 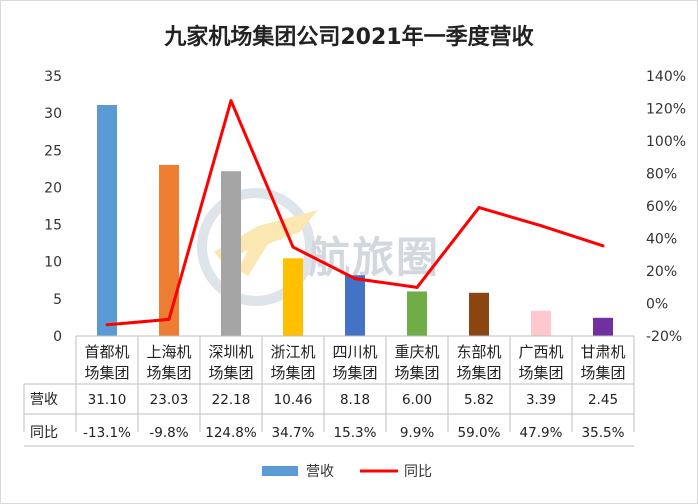 What do you see at coordinates (53, 77) in the screenshot?
I see `y-left-tick-label: 35` at bounding box center [53, 77].